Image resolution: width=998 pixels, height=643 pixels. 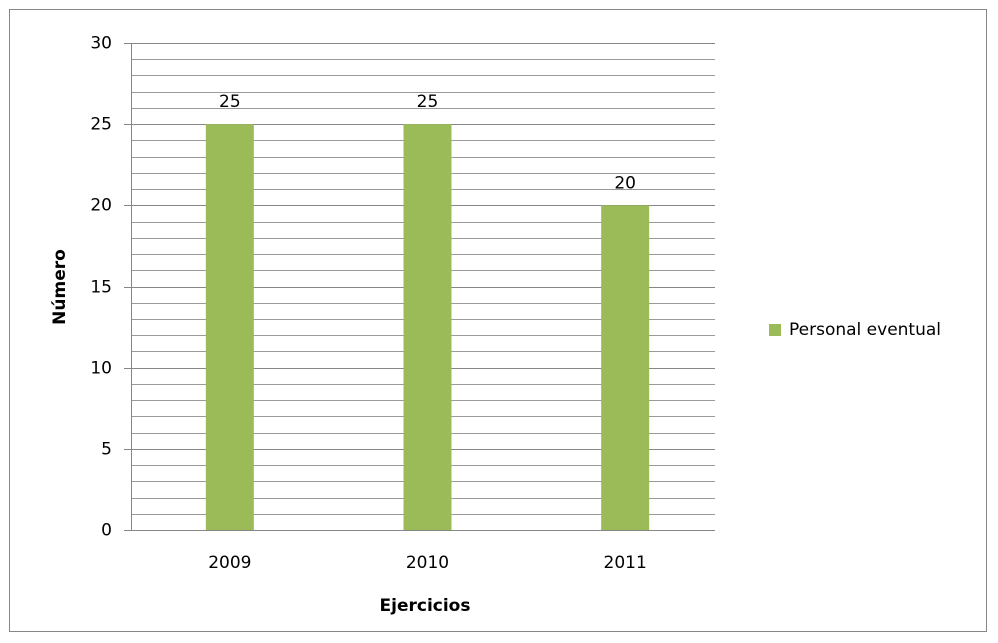 I want to click on data-label: 20, so click(x=625, y=183).